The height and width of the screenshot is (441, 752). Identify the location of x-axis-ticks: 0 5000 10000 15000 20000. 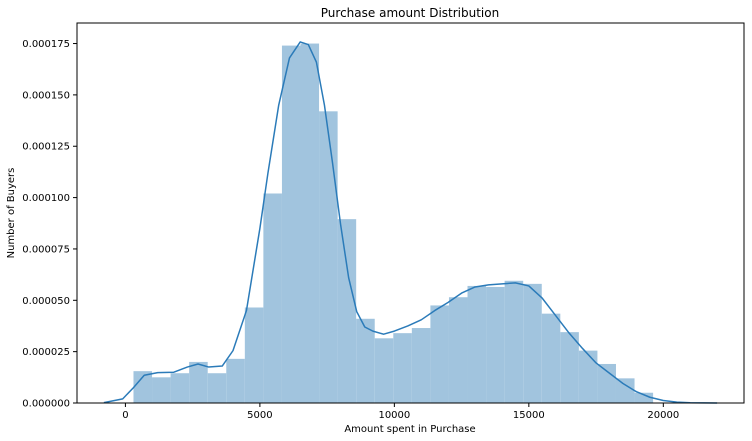
(400, 412).